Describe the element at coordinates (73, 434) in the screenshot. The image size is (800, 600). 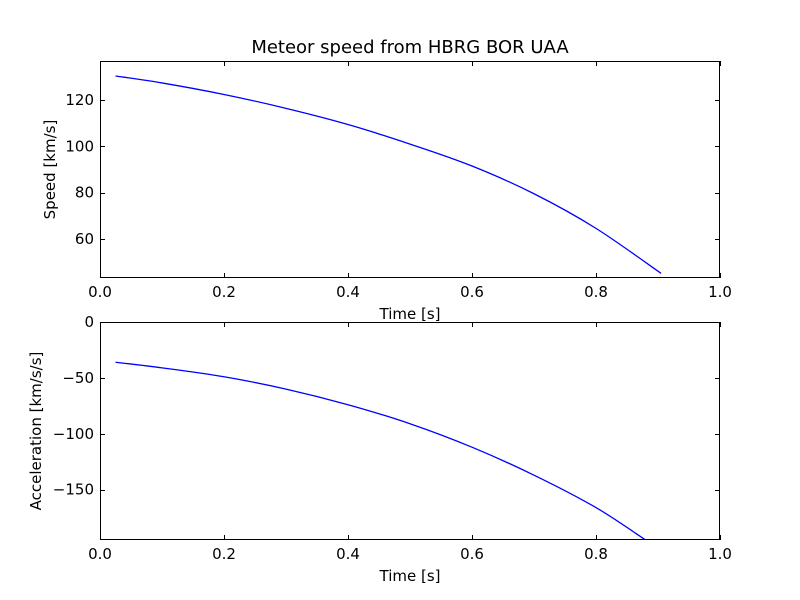
I see `acceleration-y-tick-label: −100` at that location.